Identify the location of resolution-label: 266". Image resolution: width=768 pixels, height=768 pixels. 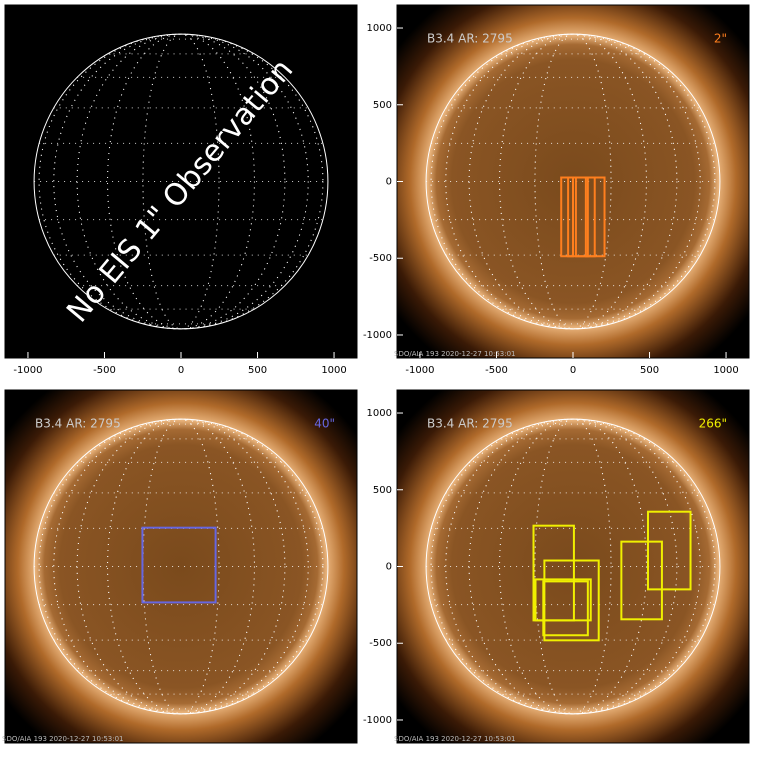
(713, 424).